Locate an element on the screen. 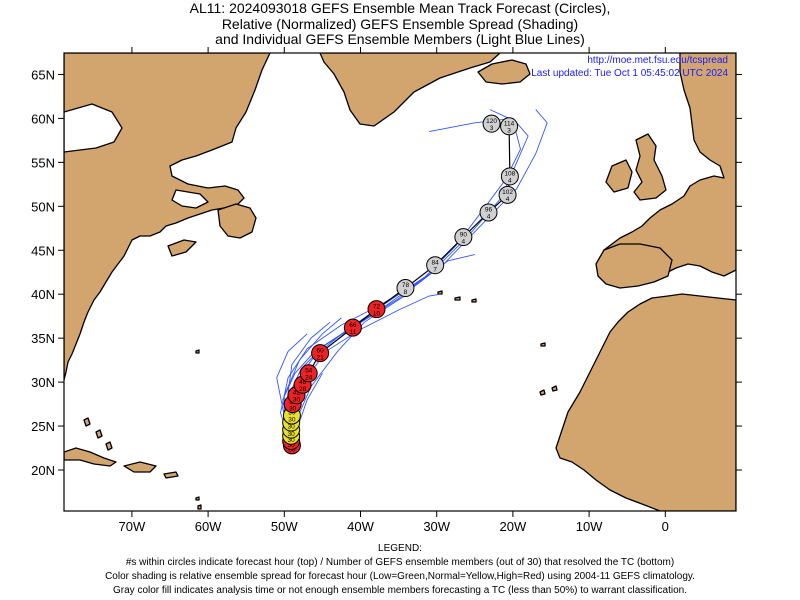  canary-islands is located at coordinates (548, 390).